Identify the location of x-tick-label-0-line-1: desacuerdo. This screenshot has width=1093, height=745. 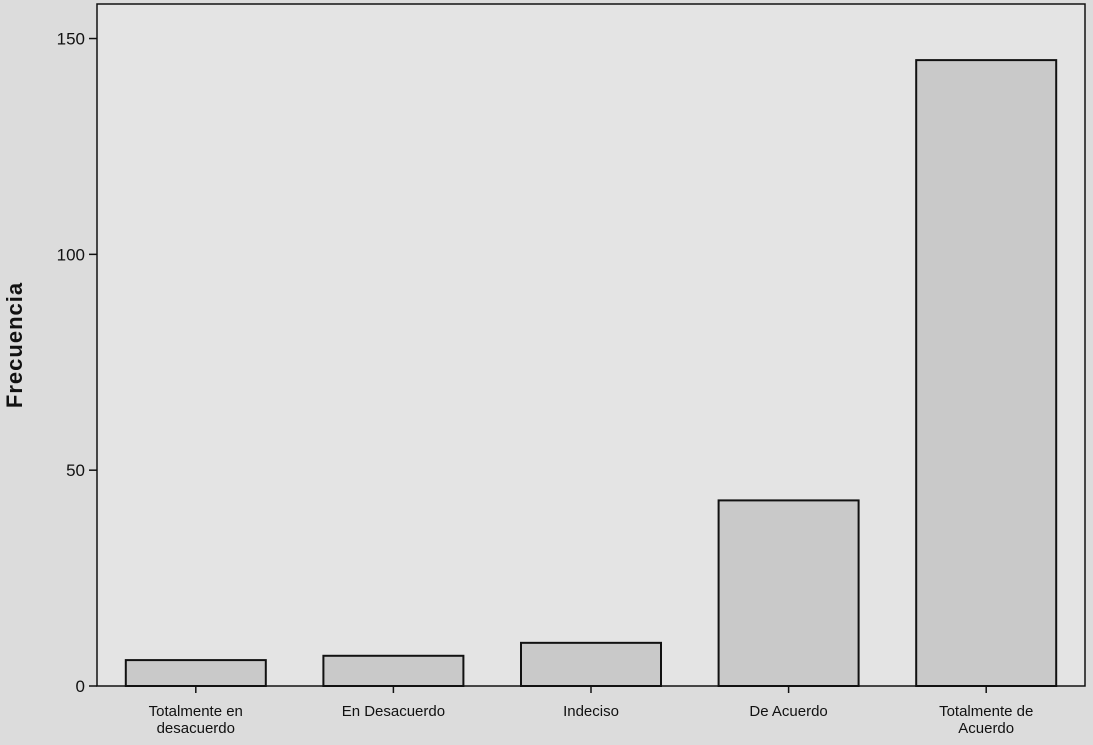
(196, 728).